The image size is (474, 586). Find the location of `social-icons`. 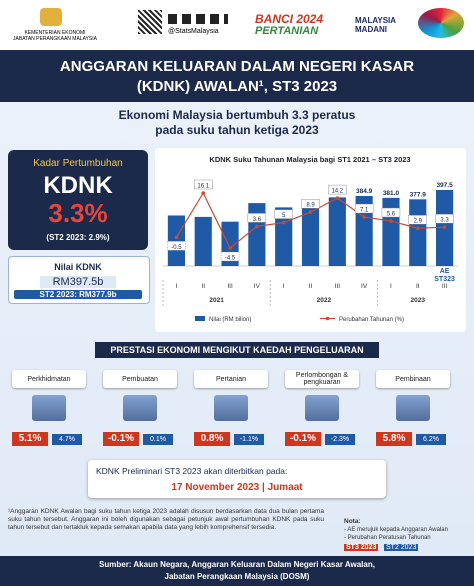

social-icons is located at coordinates (198, 19).